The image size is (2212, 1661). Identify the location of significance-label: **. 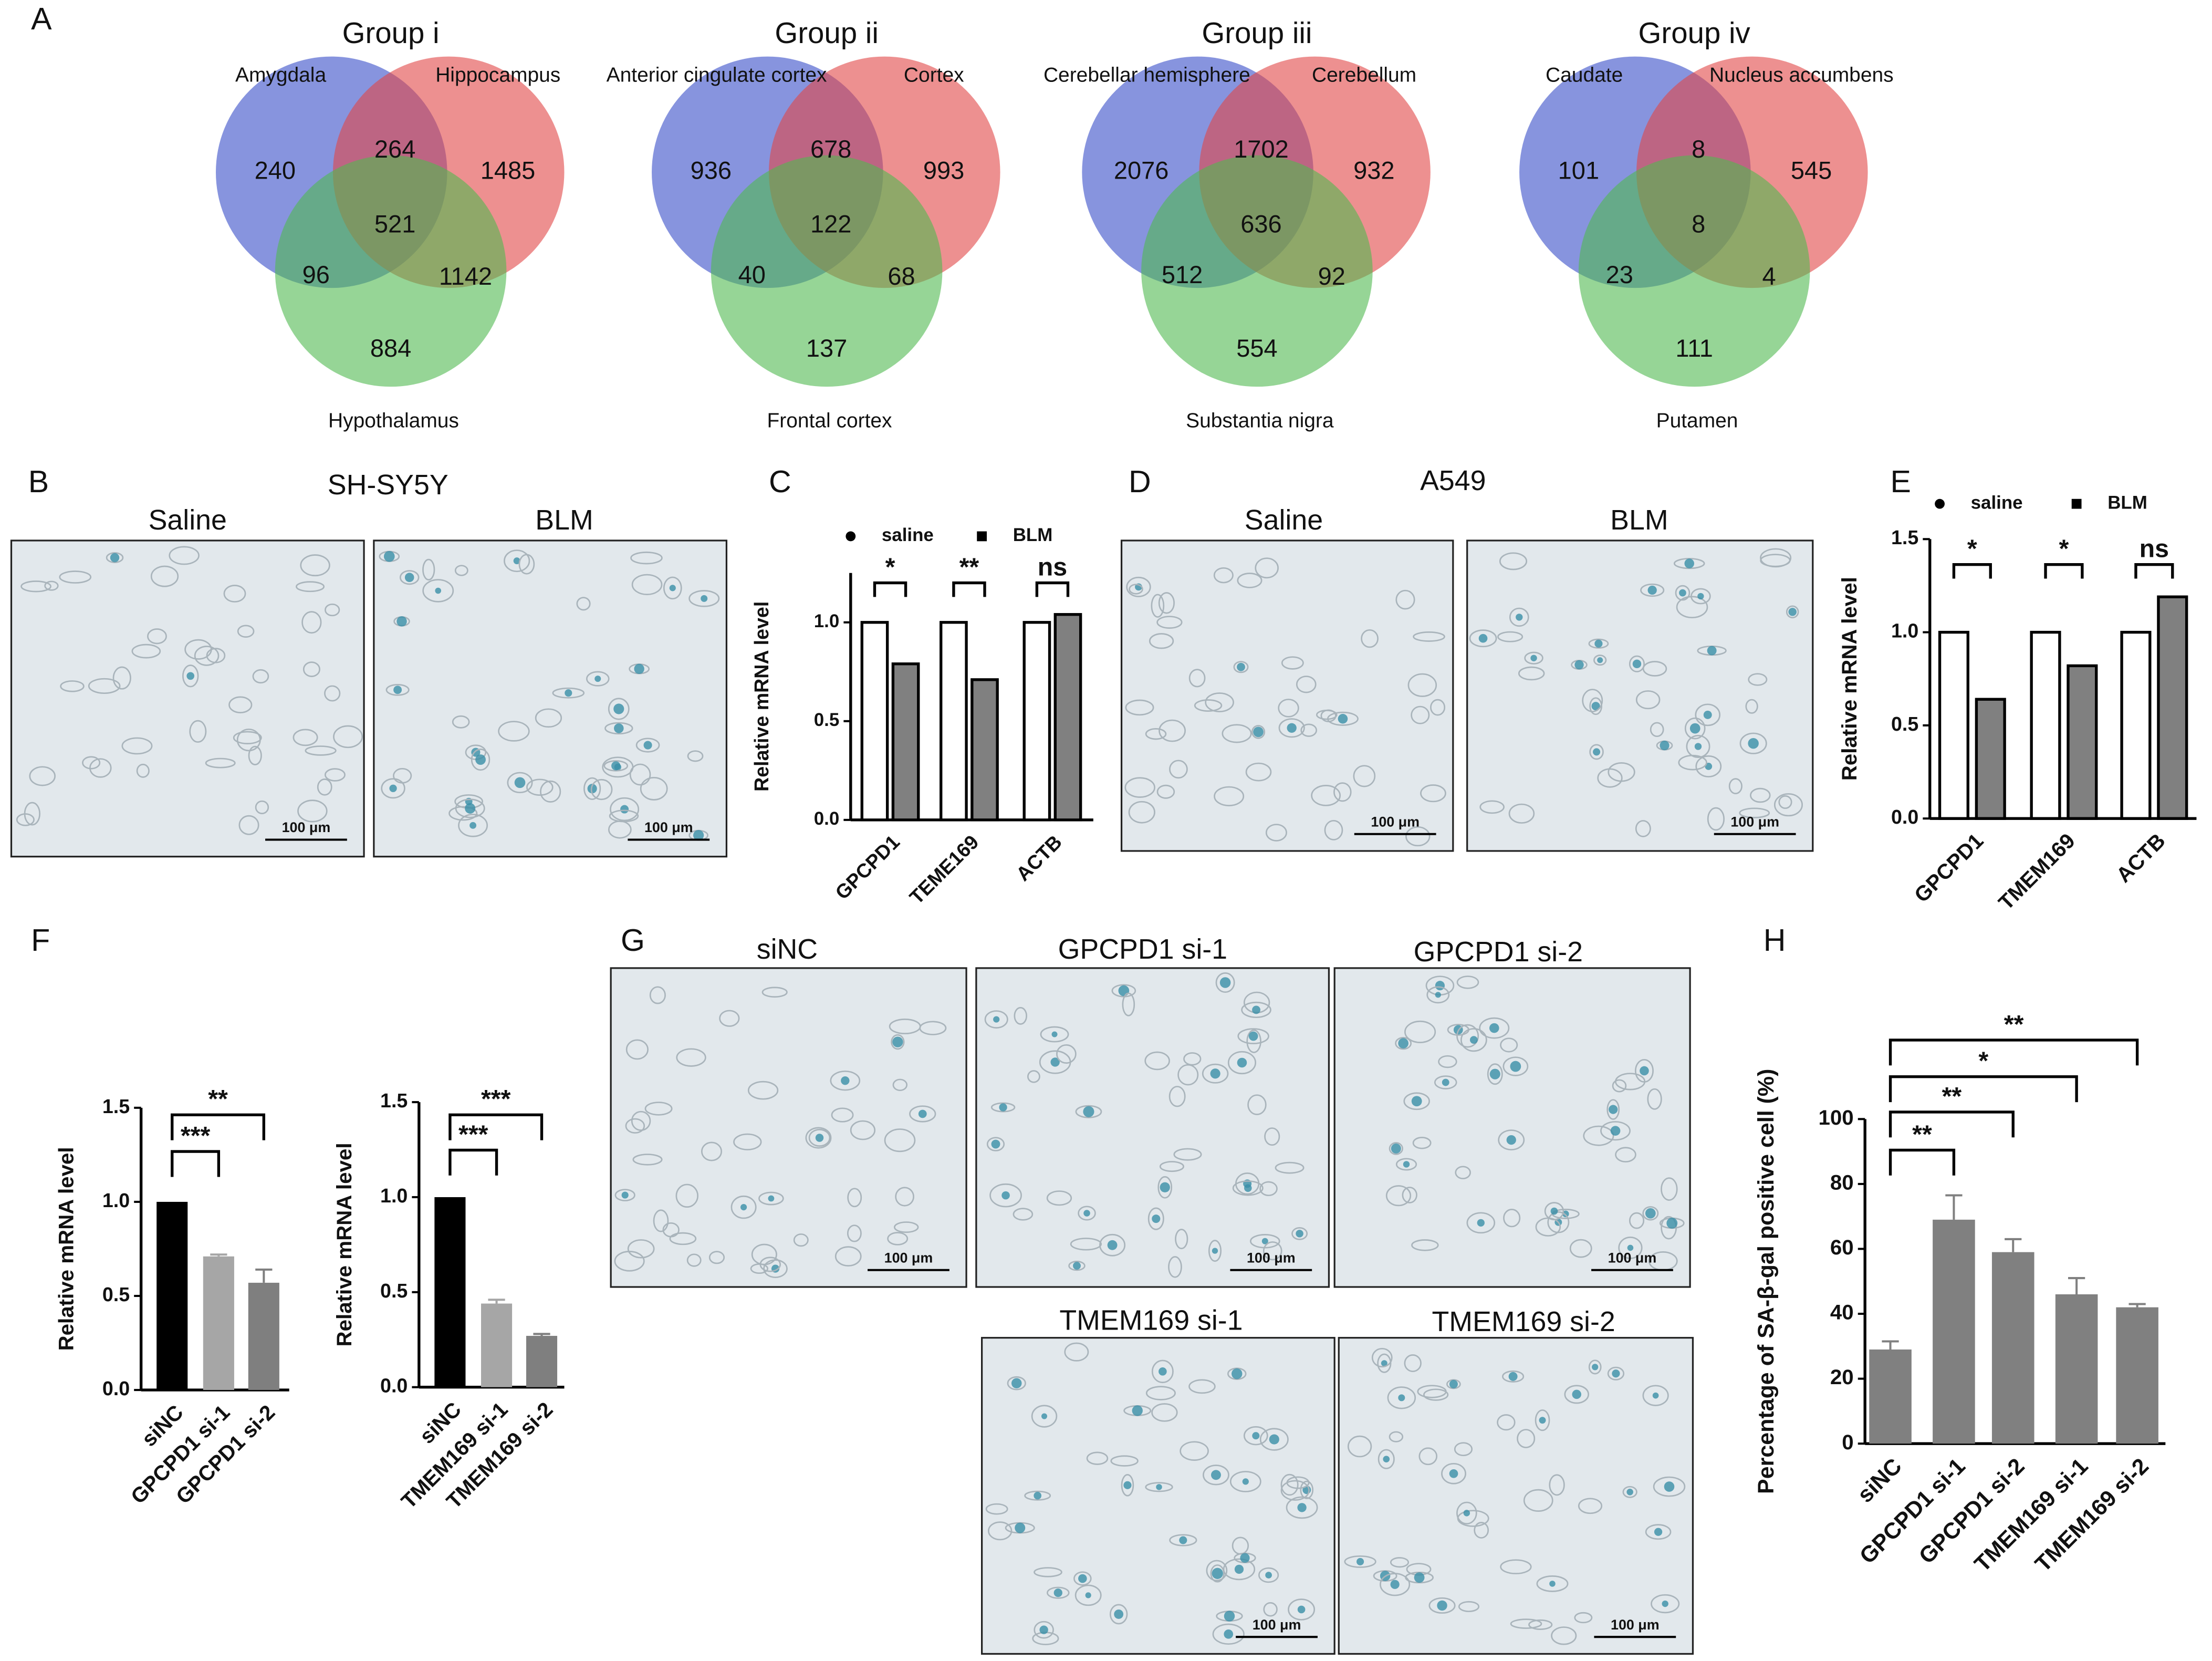
(2014, 1024).